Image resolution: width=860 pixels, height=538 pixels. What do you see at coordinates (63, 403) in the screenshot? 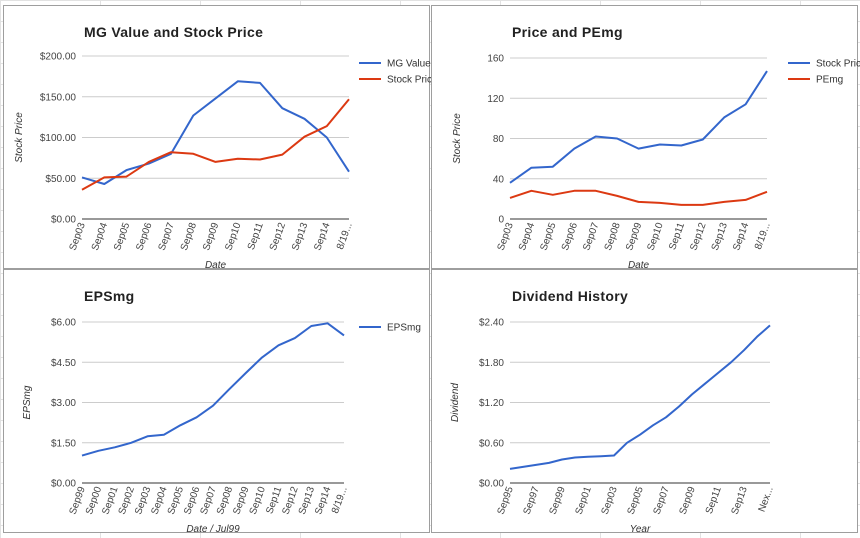
I see `y-tick-label: $3.00` at bounding box center [63, 403].